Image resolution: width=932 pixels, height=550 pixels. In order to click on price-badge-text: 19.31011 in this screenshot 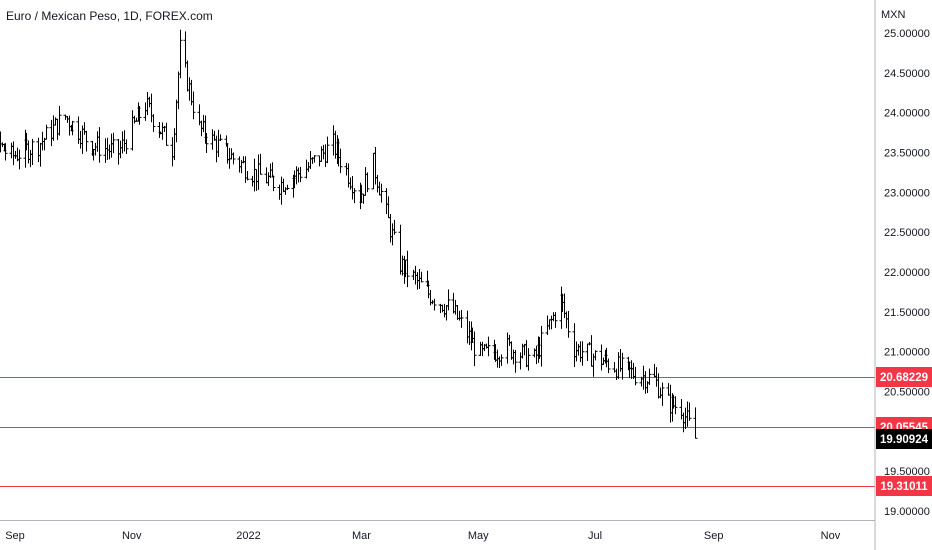, I will do `click(904, 487)`.